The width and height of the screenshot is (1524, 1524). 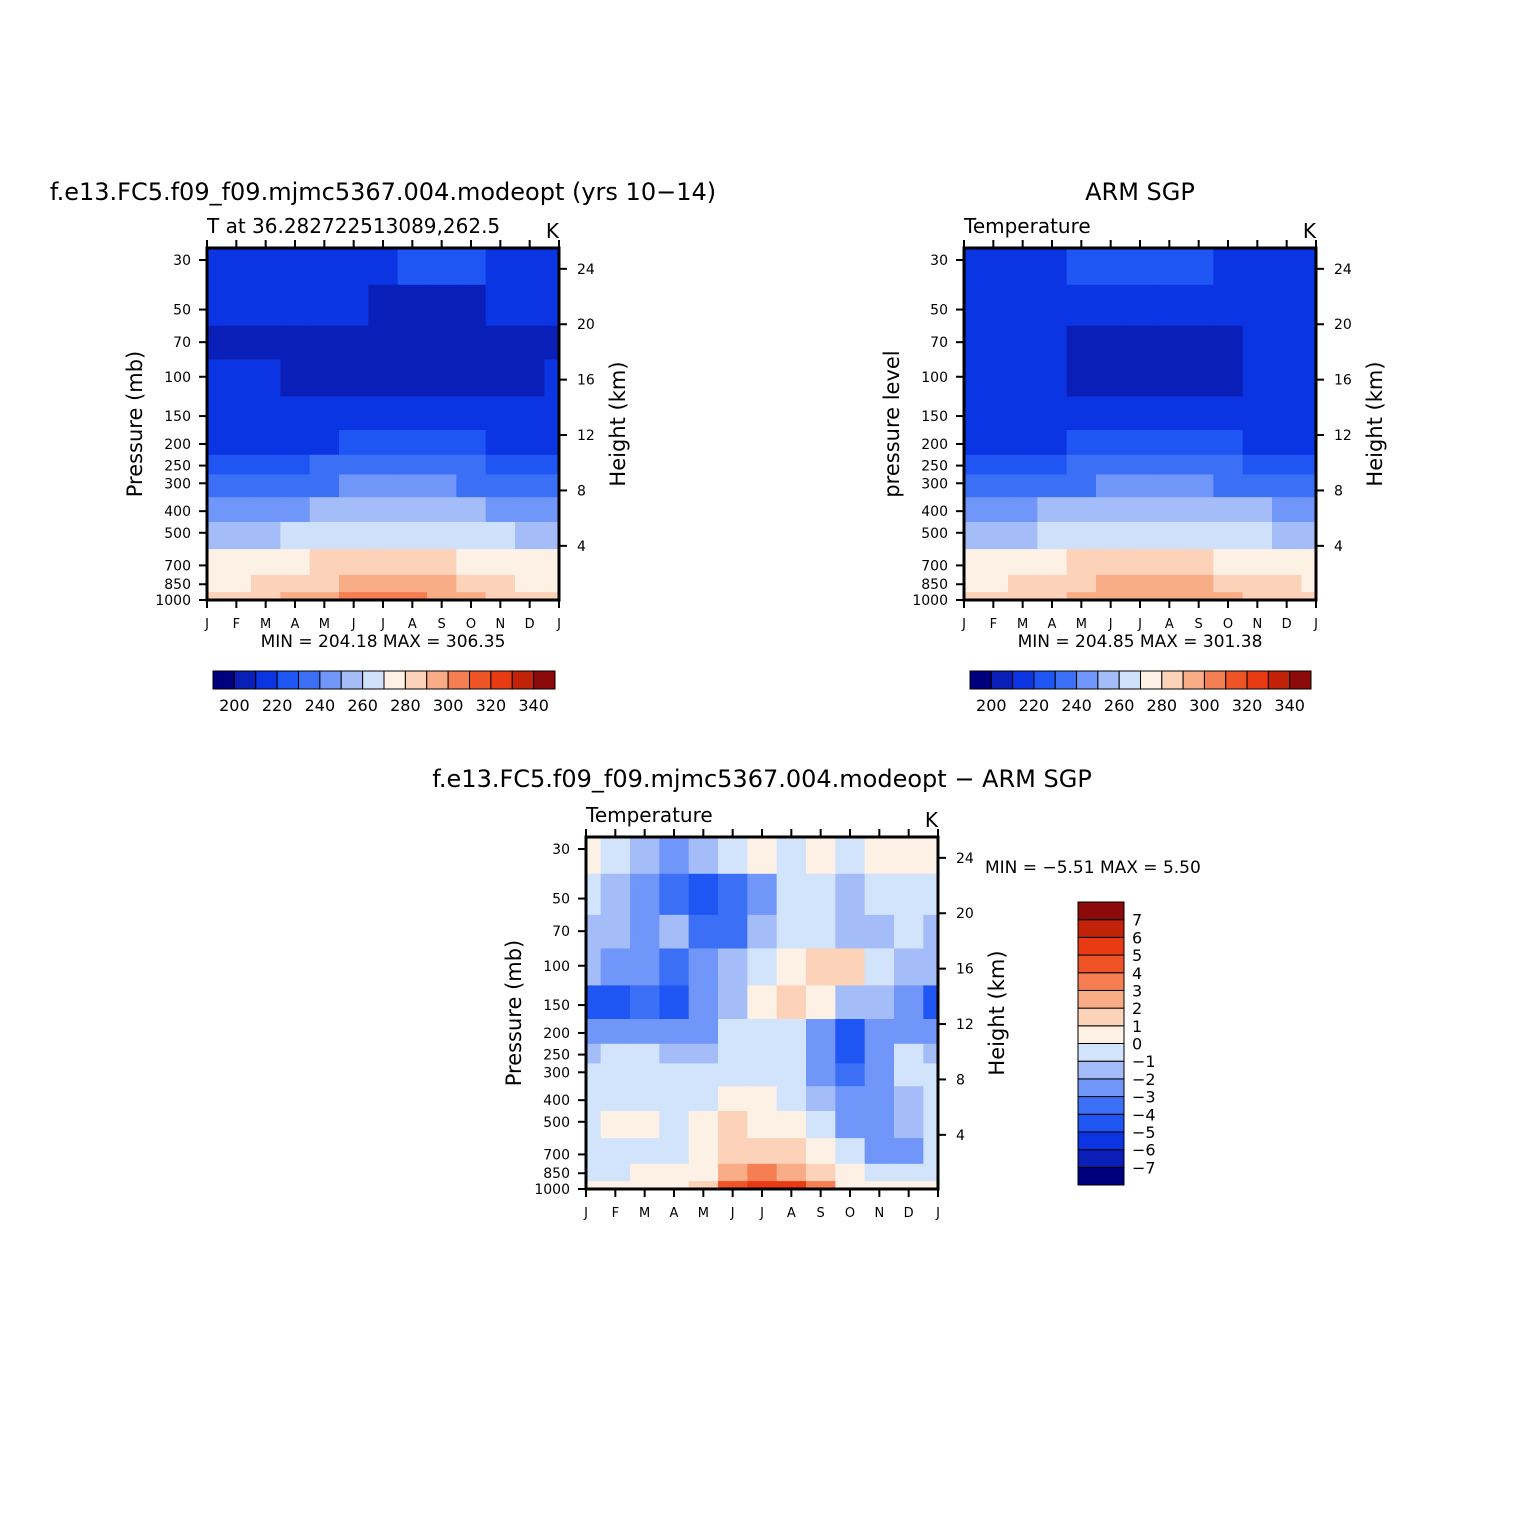 I want to click on y2-tick-label: 20, so click(x=586, y=325).